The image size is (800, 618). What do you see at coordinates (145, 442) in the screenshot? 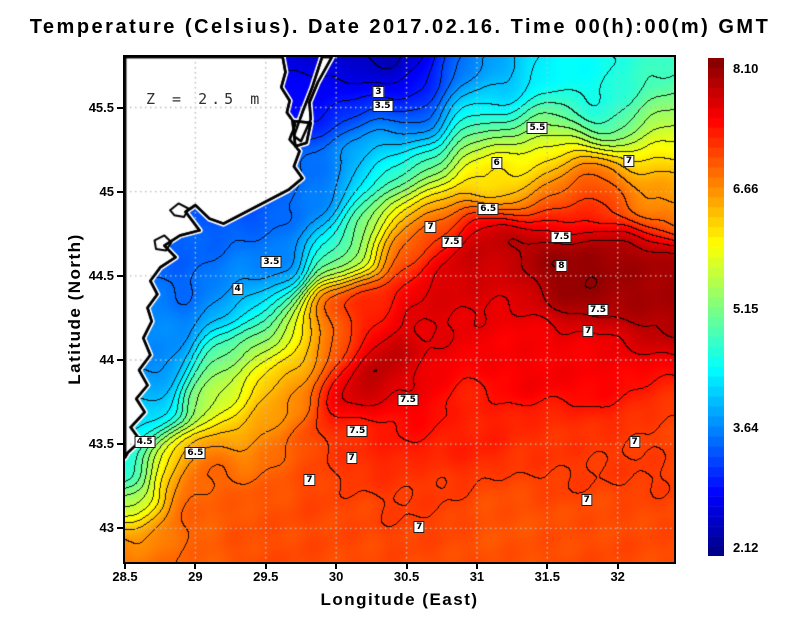
I see `contour-label: 4.5` at bounding box center [145, 442].